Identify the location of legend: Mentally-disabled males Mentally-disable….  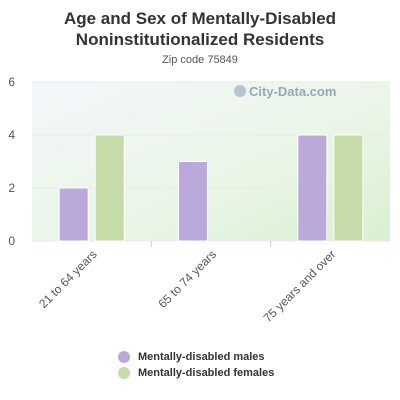
(196, 365).